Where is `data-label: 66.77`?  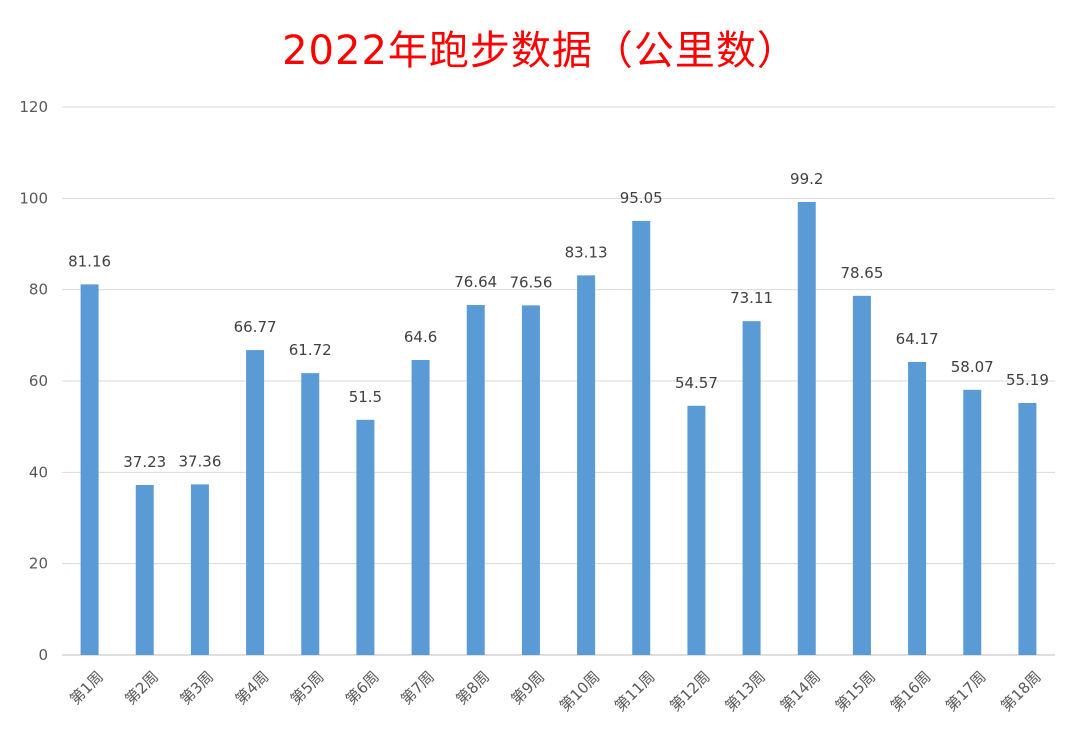
data-label: 66.77 is located at coordinates (255, 327).